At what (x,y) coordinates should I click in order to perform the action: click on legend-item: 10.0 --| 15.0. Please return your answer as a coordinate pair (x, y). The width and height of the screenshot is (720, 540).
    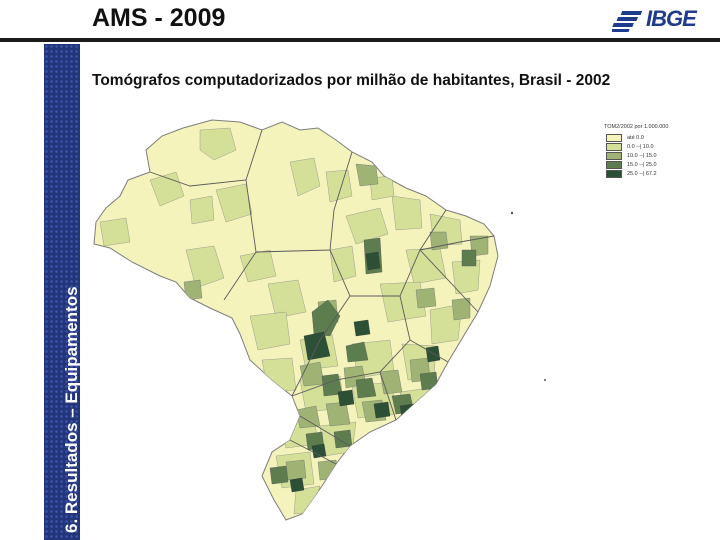
    Looking at the image, I should click on (637, 155).